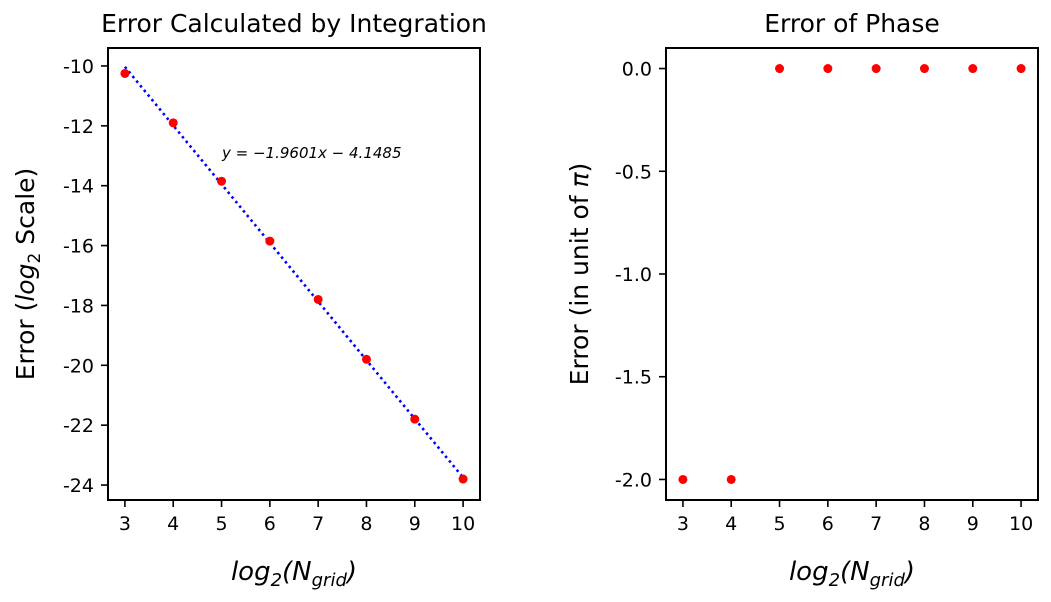 The image size is (1051, 602). What do you see at coordinates (633, 275) in the screenshot?
I see `y-tick-label: -1.0` at bounding box center [633, 275].